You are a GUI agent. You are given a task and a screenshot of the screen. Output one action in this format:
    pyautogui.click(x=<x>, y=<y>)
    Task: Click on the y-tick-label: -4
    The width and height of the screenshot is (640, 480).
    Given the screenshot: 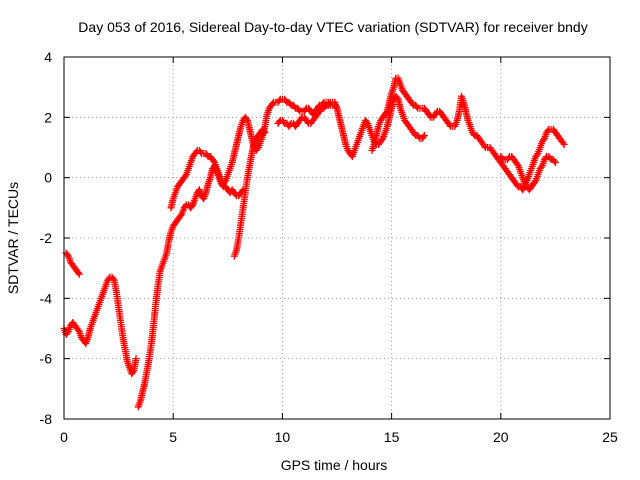 What is the action you would take?
    pyautogui.click(x=46, y=298)
    